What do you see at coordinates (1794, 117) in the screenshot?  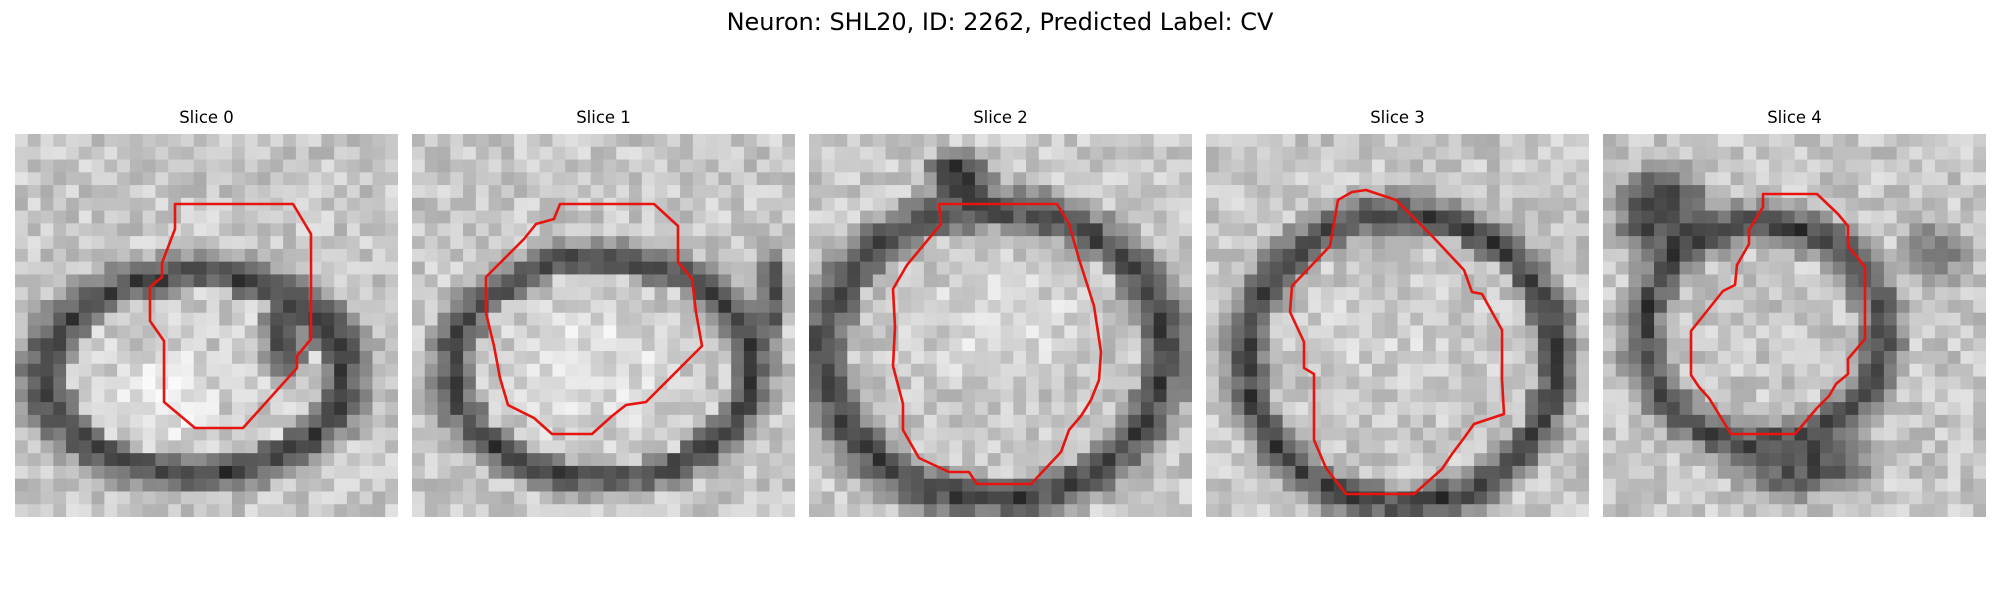 I see `slice-title: Slice 4` at bounding box center [1794, 117].